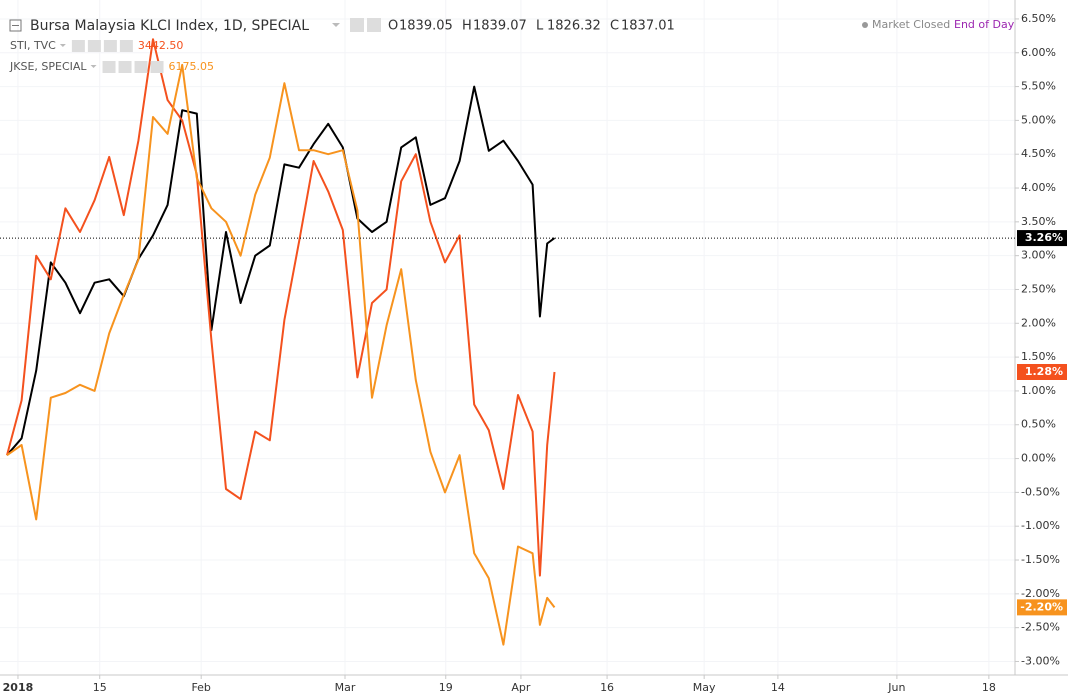 This screenshot has height=697, width=1068. Describe the element at coordinates (1038, 255) in the screenshot. I see `y-tick-label: 3.00%` at that location.